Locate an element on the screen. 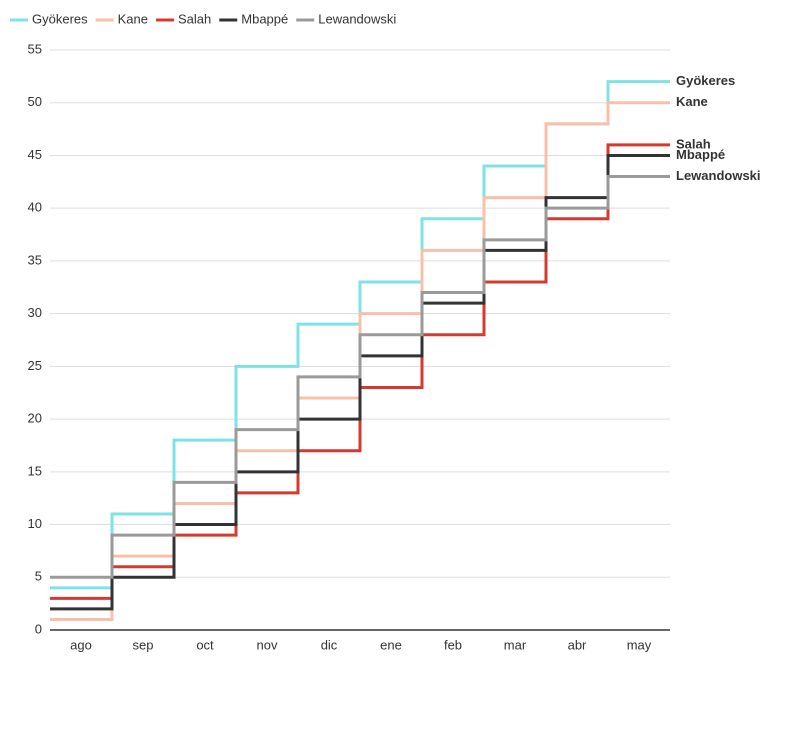  x-tick-label: nov is located at coordinates (267, 644).